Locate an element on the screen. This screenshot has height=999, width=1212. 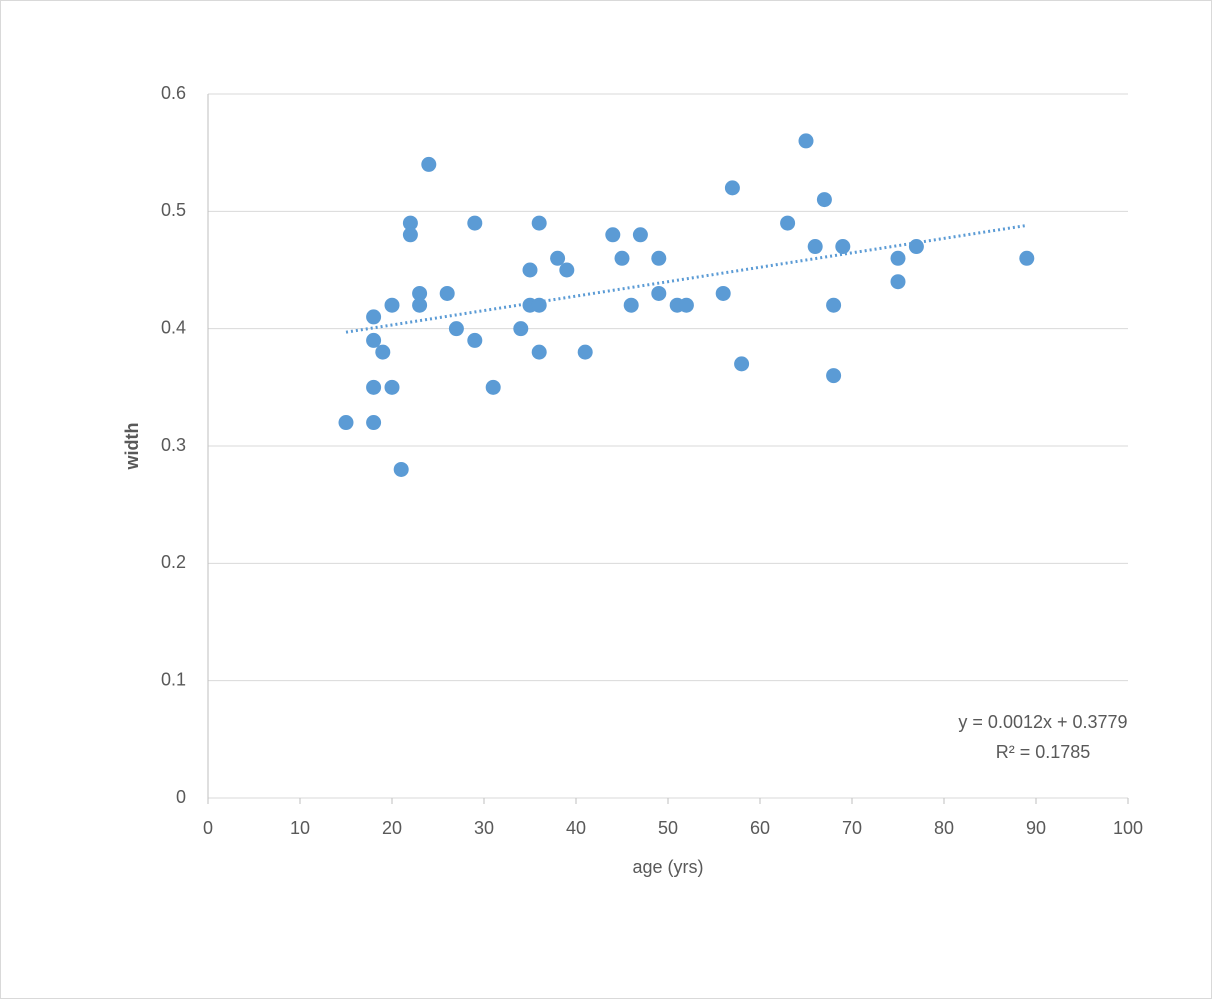
x-tick-label: 0 is located at coordinates (208, 828).